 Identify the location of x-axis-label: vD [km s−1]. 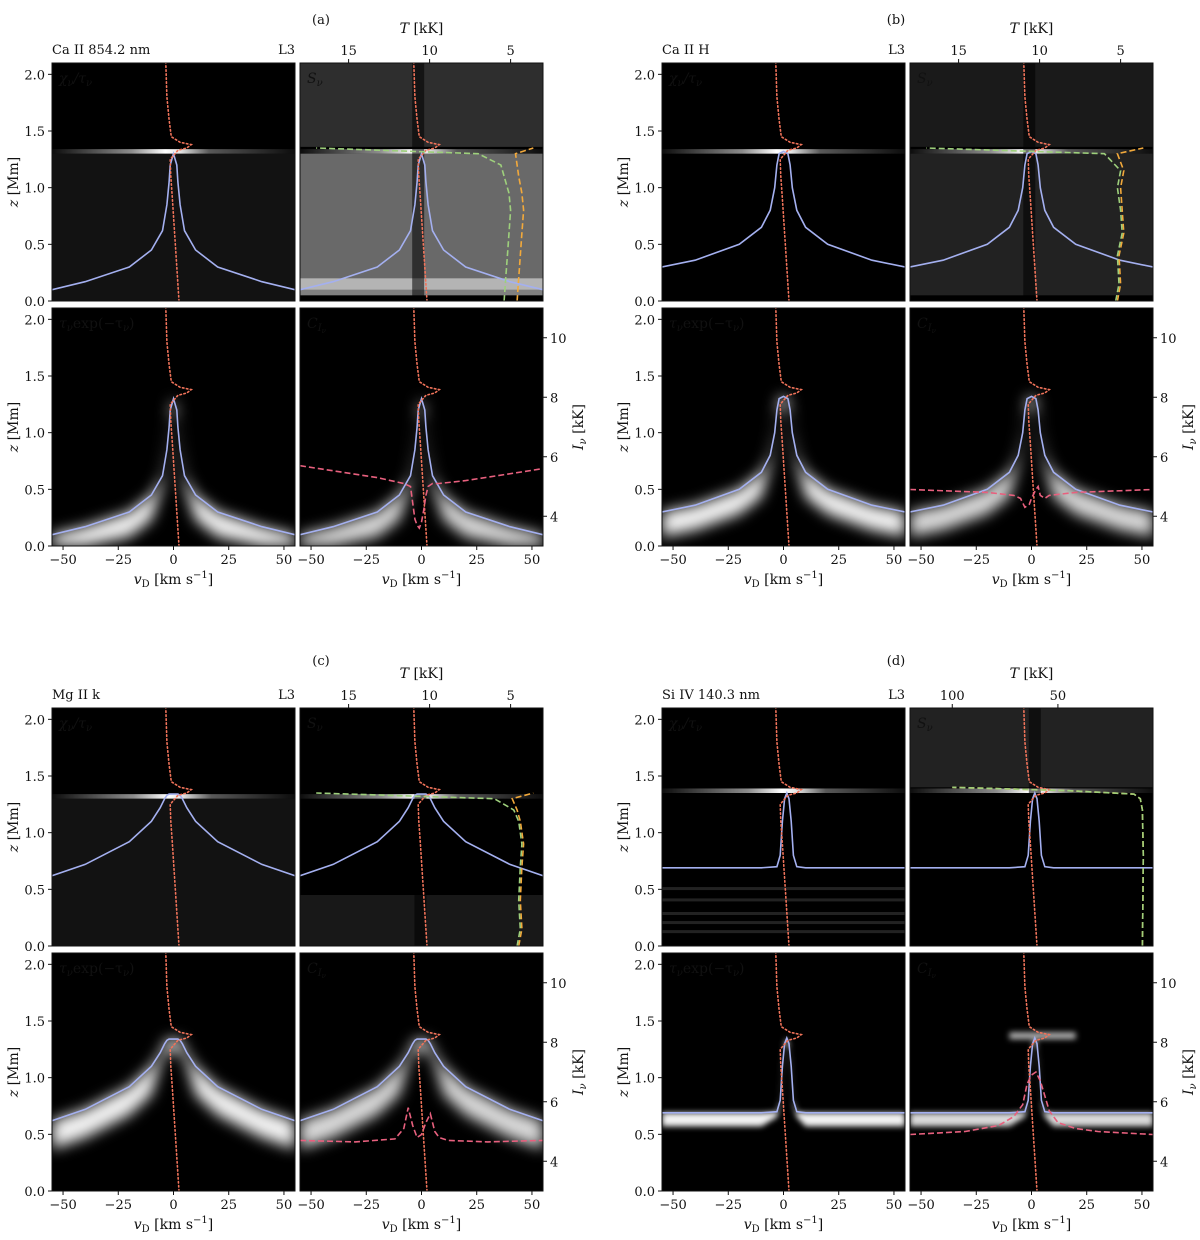
(783, 1225).